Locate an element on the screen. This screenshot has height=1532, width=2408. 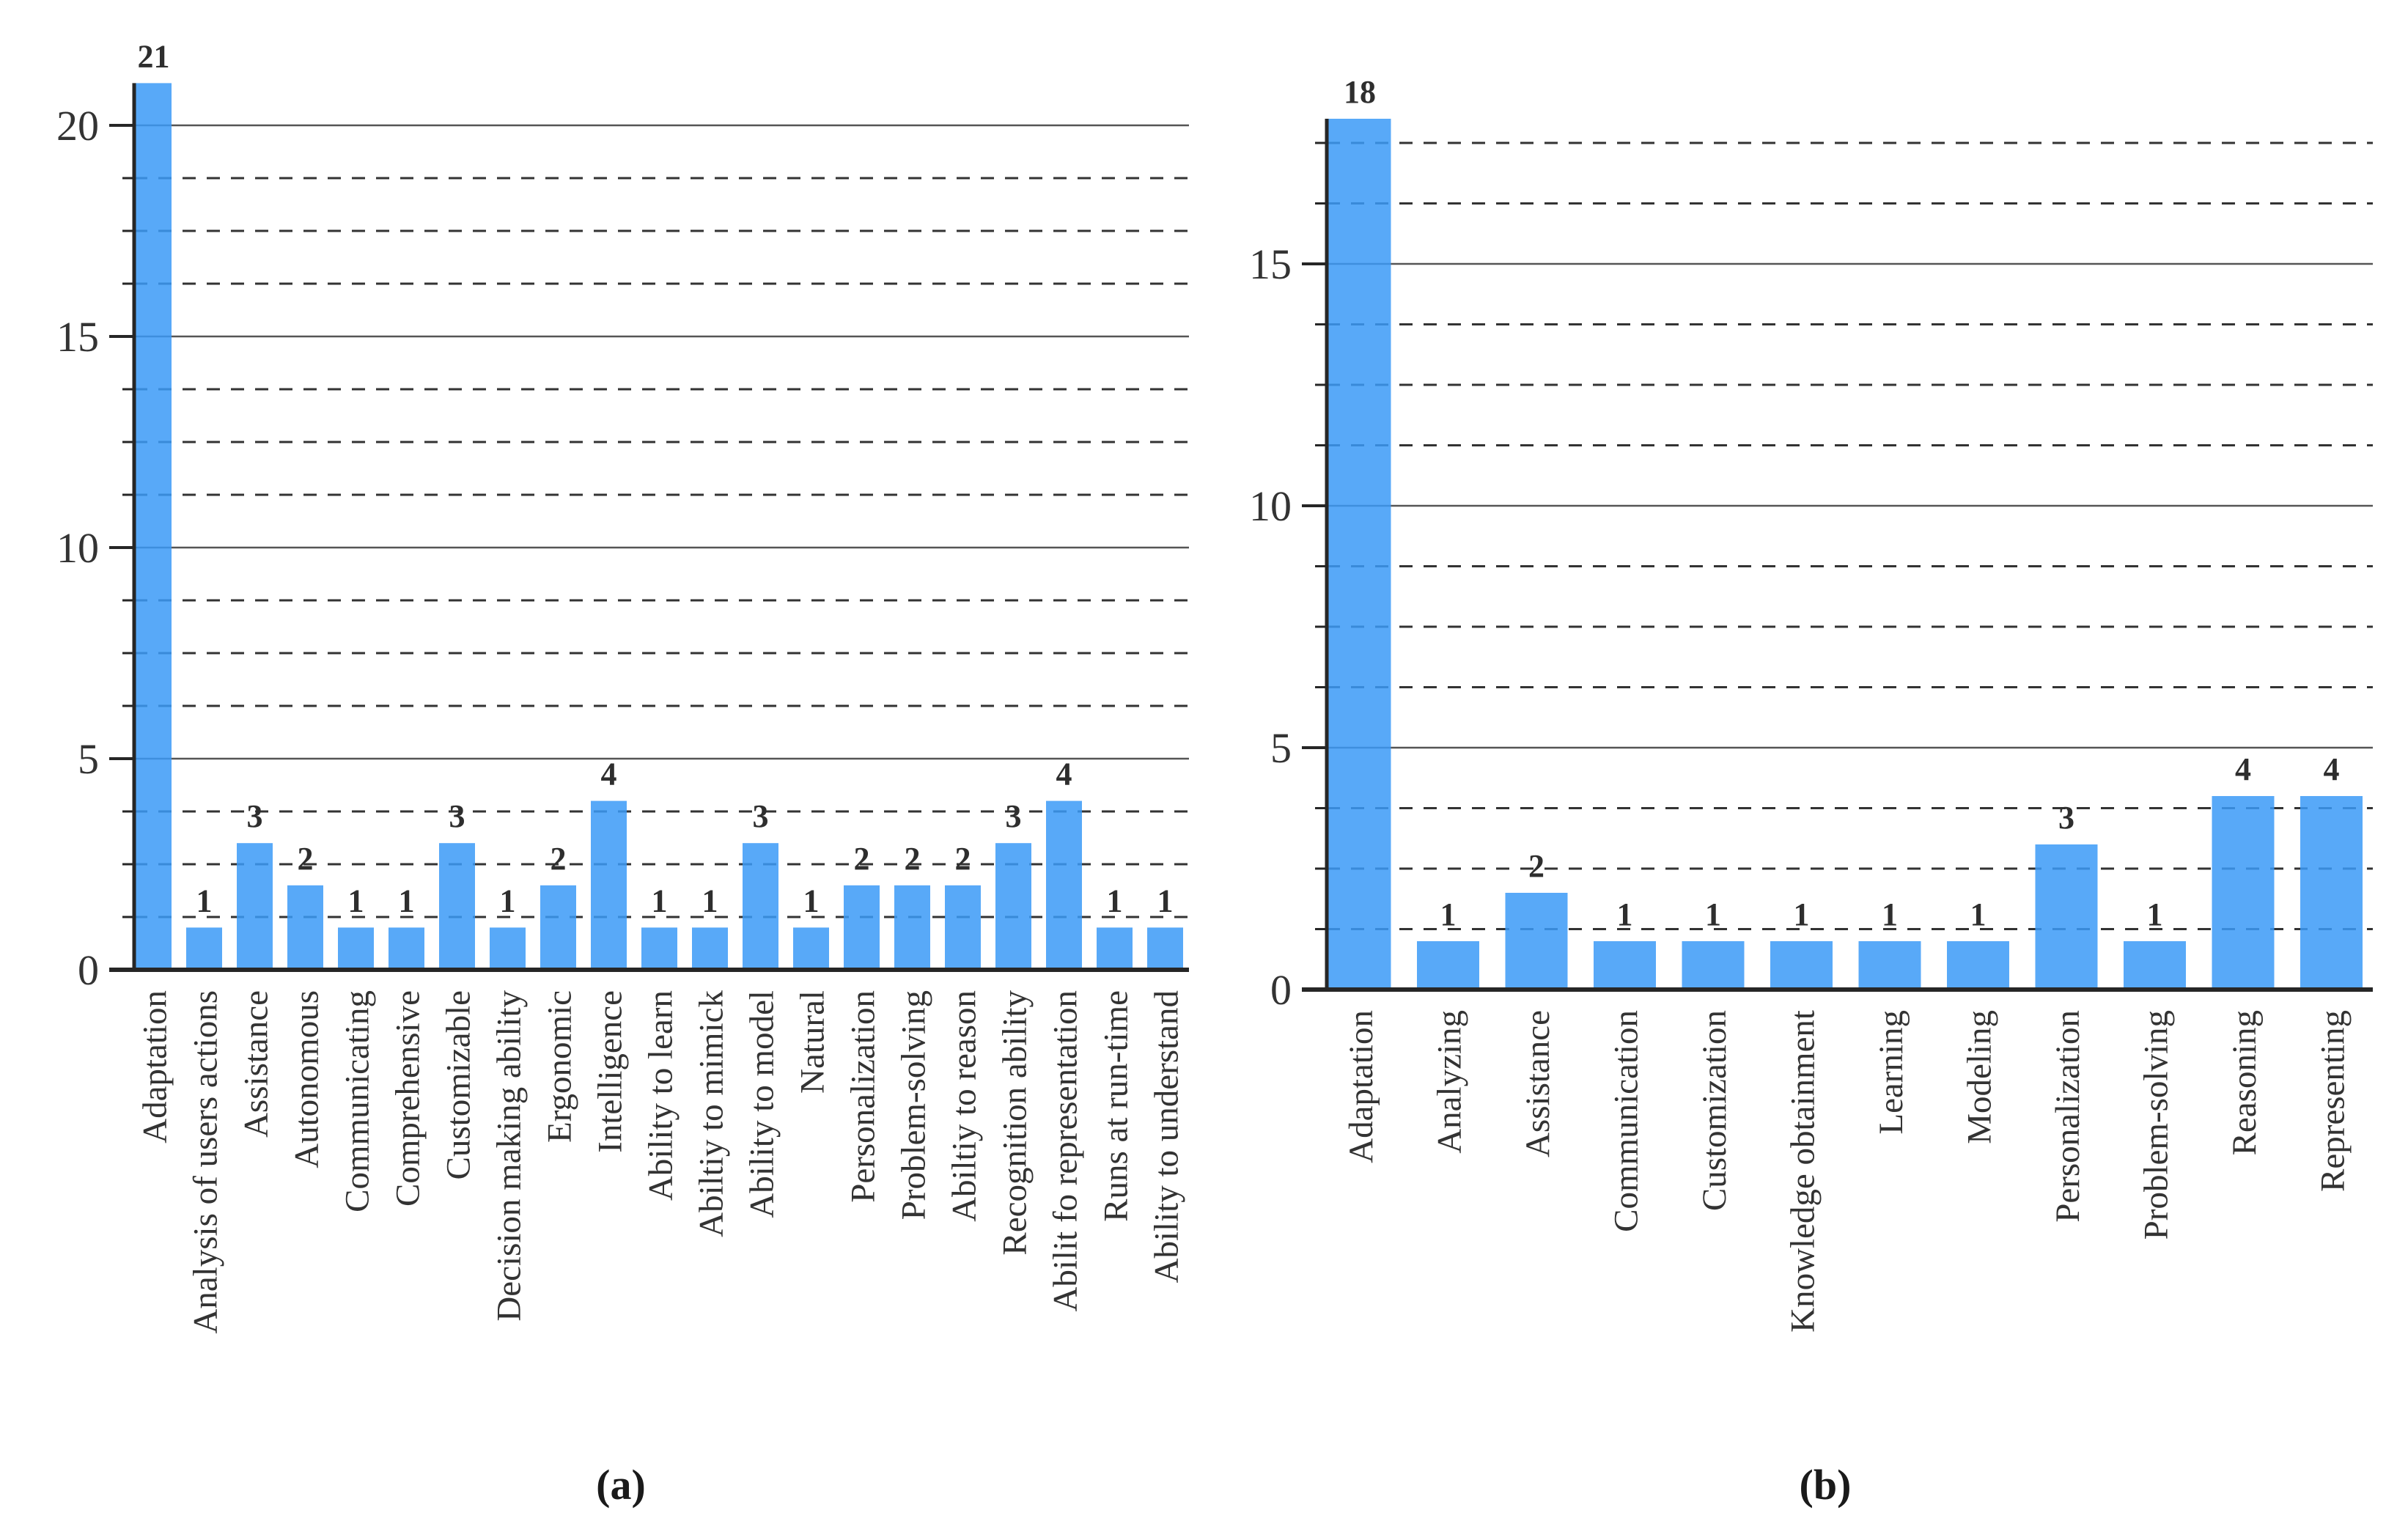
x-category-label: Customization is located at coordinates (1714, 1110).